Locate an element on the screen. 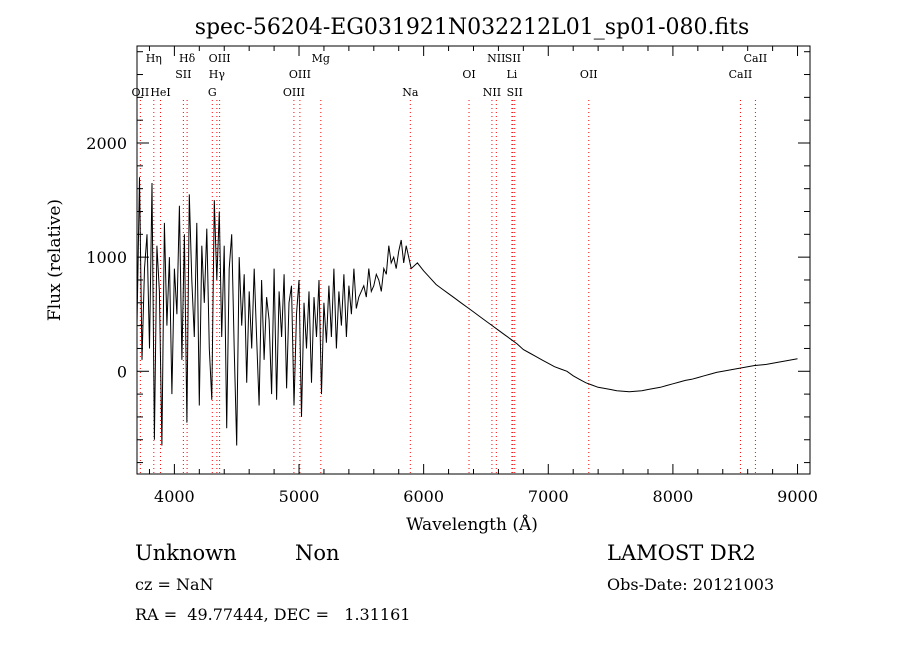 The height and width of the screenshot is (650, 900). y-axis-label: Flux (relative) is located at coordinates (55, 260).